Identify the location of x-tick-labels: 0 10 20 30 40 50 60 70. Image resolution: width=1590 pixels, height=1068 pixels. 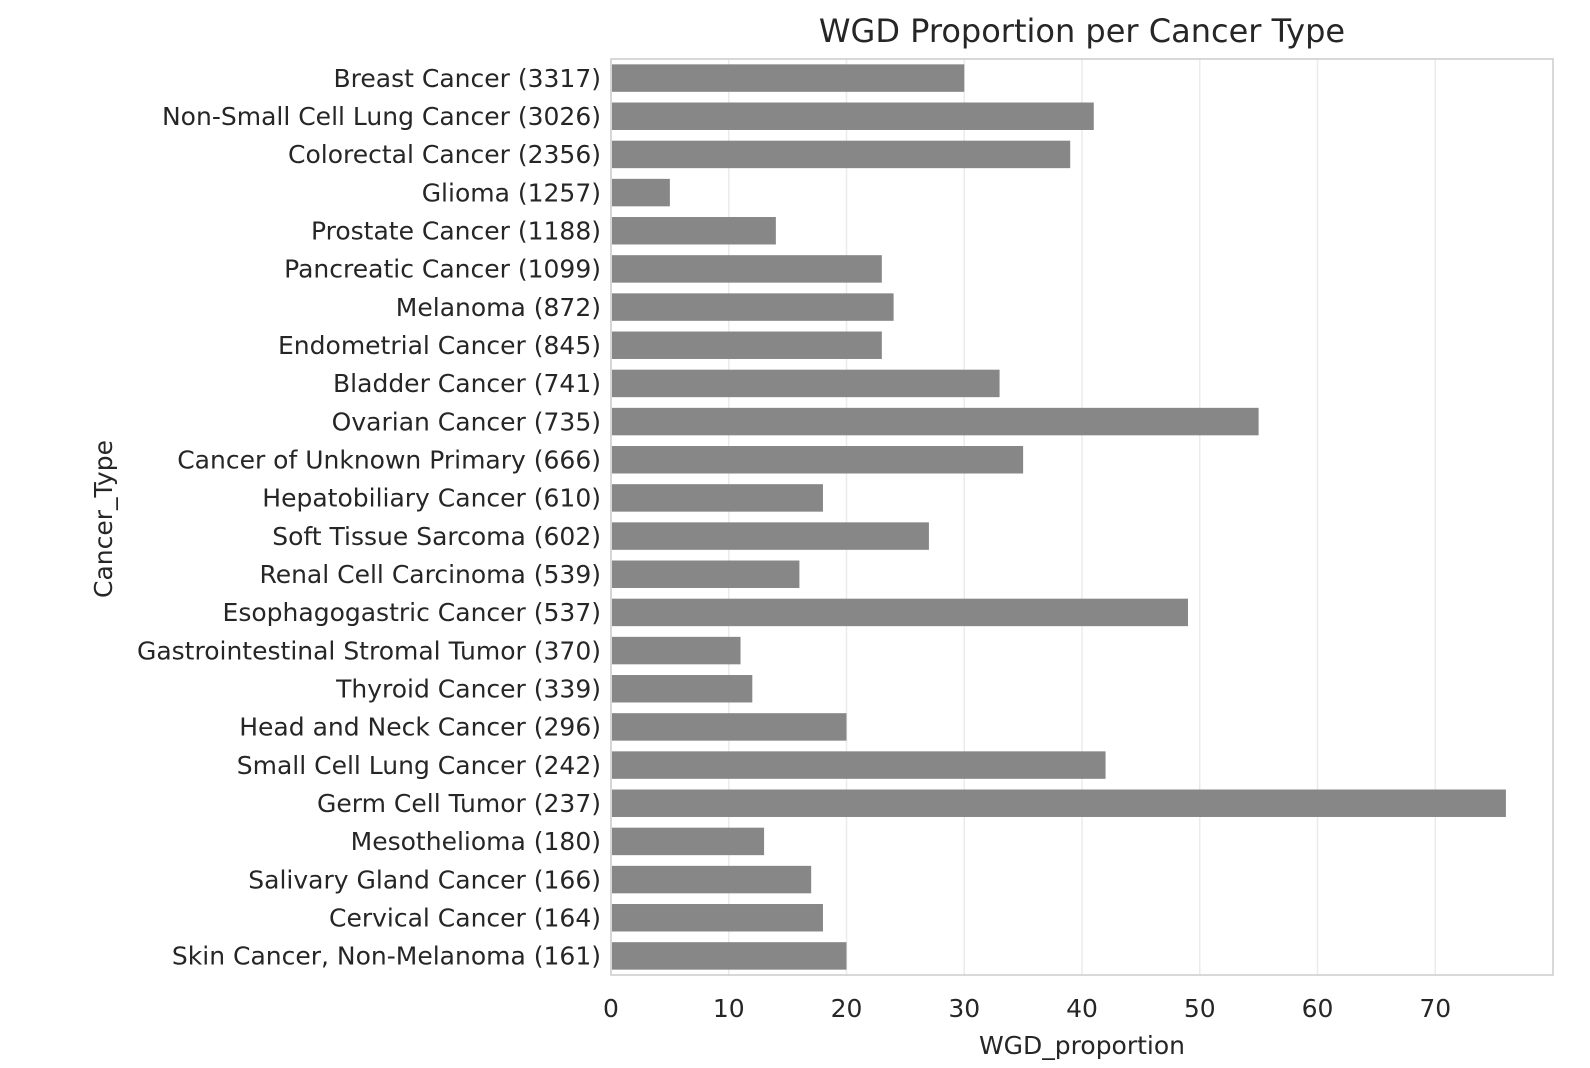
(1027, 1008).